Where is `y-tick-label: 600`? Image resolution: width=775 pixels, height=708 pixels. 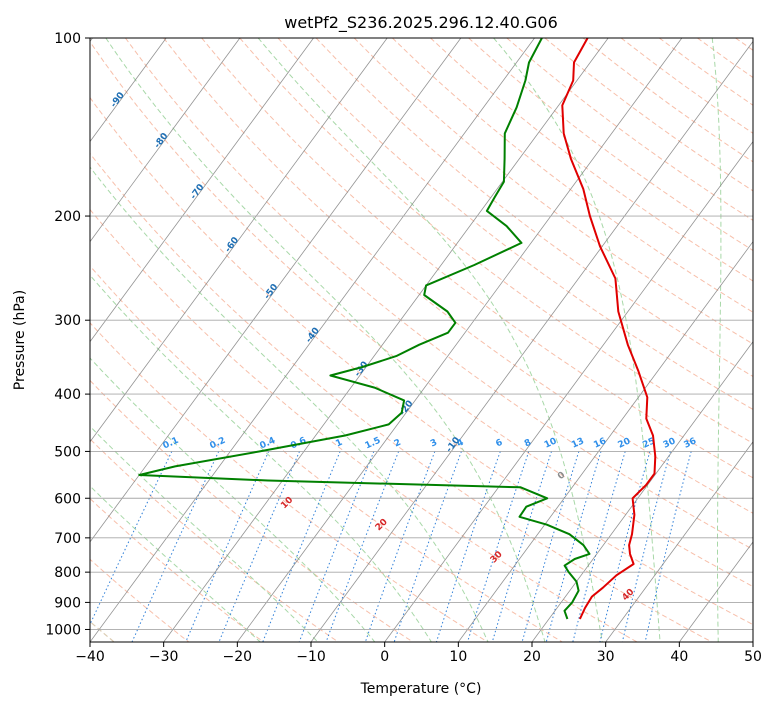 y-tick-label: 600 is located at coordinates (67, 499).